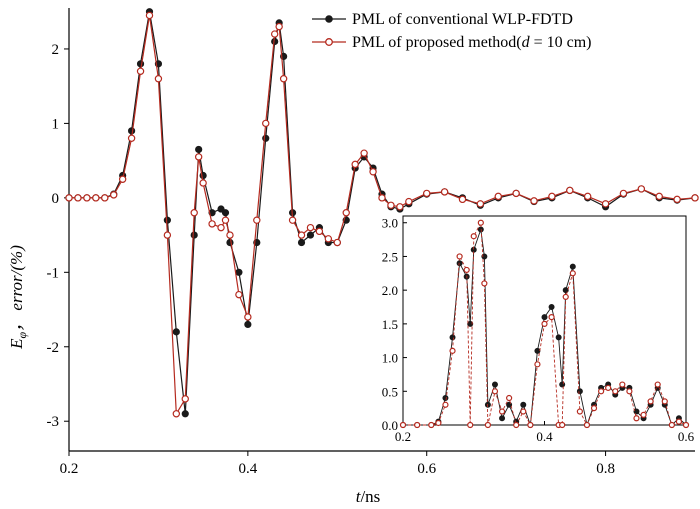  I want to click on inset-y-tick-label: 1.5, so click(390, 324).